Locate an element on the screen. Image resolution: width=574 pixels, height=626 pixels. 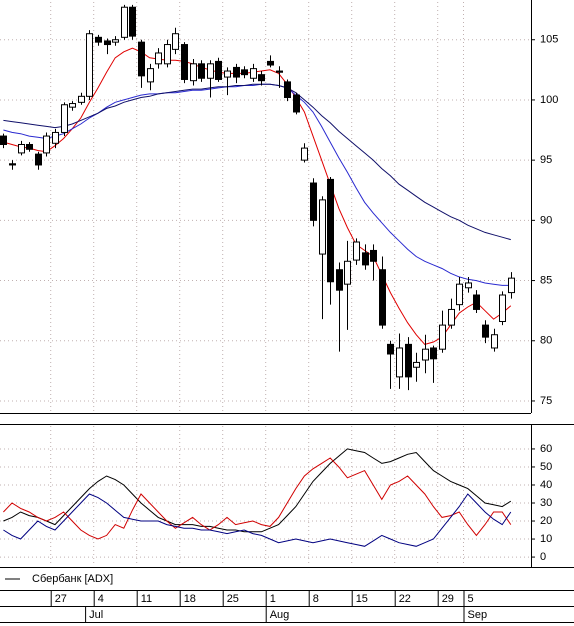
y-tick-label: 85 is located at coordinates (546, 280).